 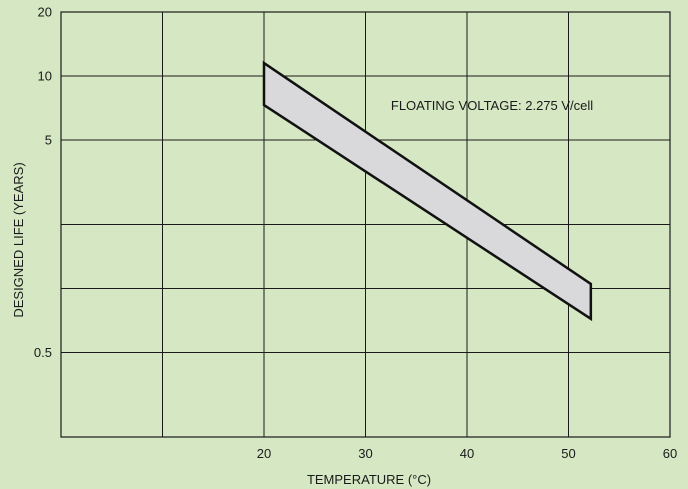 What do you see at coordinates (18, 239) in the screenshot?
I see `y-axis-title: DESIGNED LIFE (YEARS)` at bounding box center [18, 239].